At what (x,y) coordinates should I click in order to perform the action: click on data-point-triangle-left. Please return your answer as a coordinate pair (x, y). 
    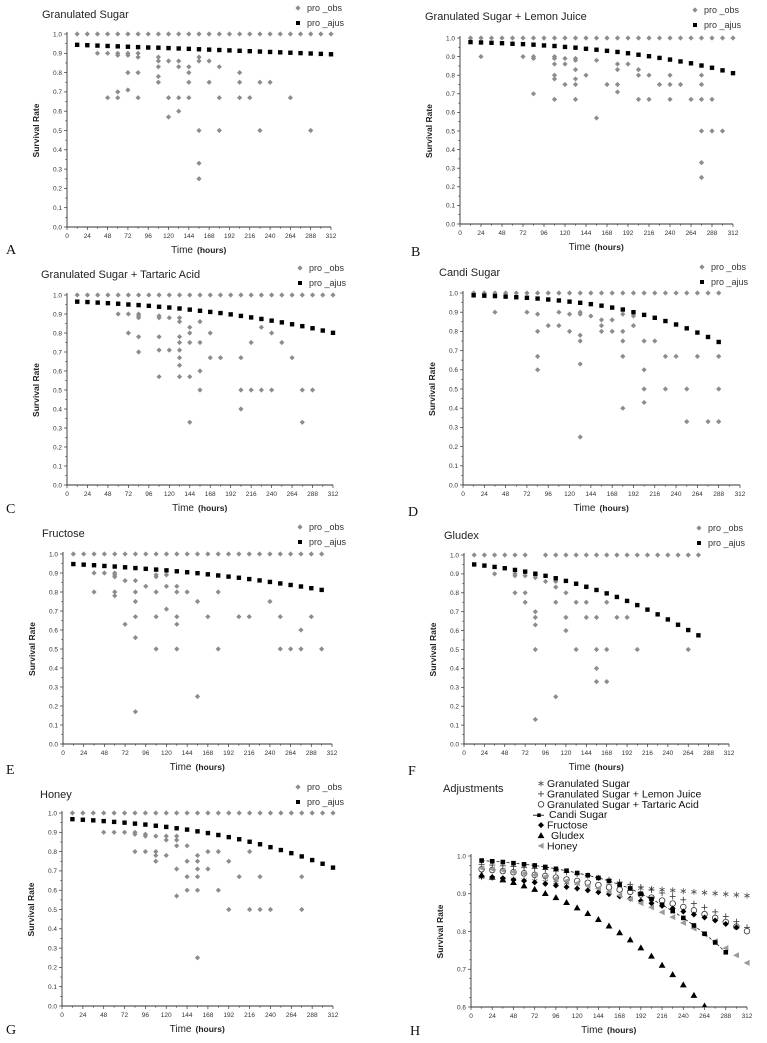
    Looking at the image, I should click on (725, 948).